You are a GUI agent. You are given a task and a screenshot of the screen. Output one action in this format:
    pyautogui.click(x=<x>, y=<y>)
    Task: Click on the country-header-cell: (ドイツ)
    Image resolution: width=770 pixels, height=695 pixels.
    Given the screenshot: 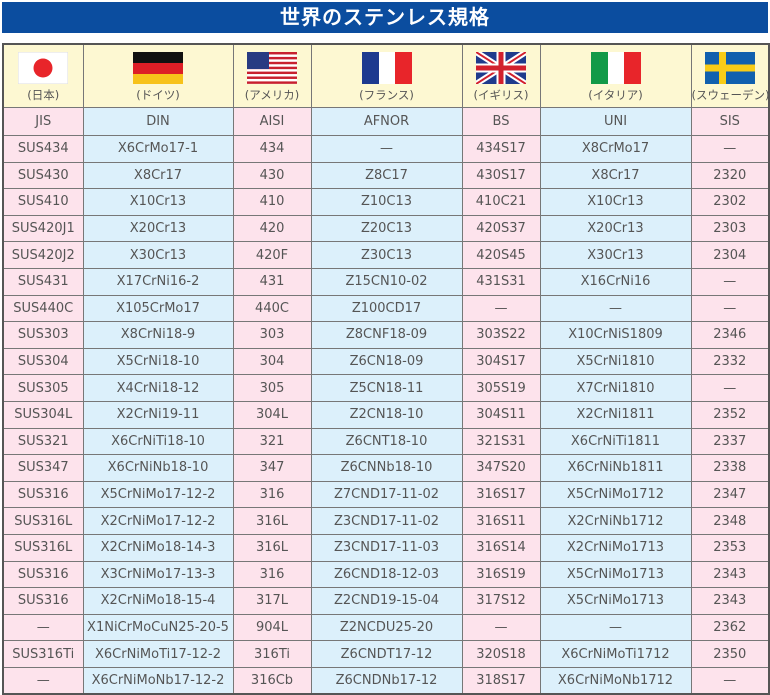 What is the action you would take?
    pyautogui.click(x=158, y=75)
    